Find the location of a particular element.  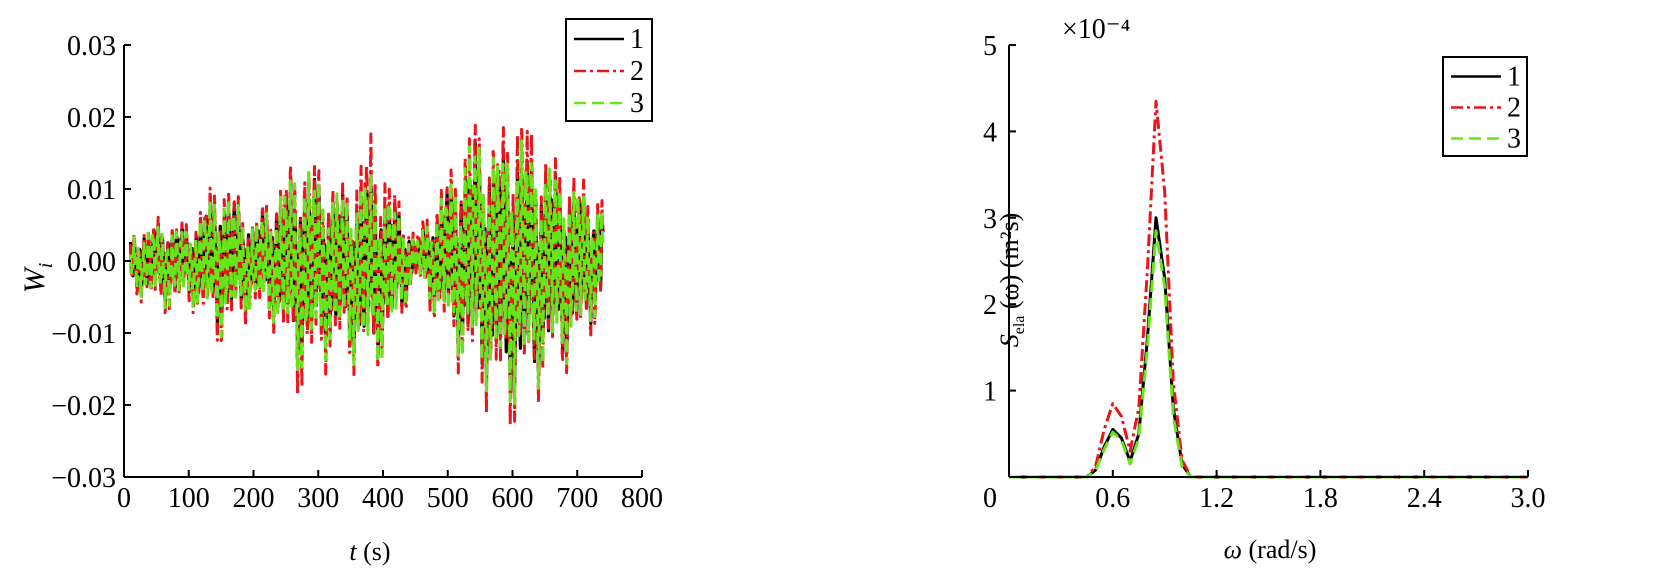

y-tick-label: 0.01 is located at coordinates (91, 190).